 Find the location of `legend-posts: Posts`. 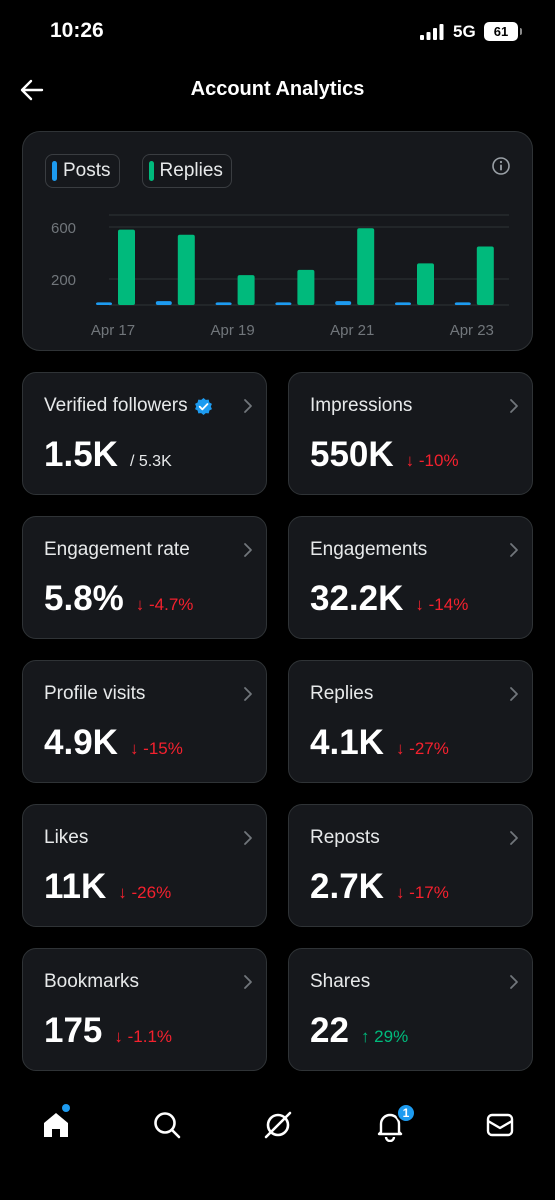

legend-posts: Posts is located at coordinates (82, 171).